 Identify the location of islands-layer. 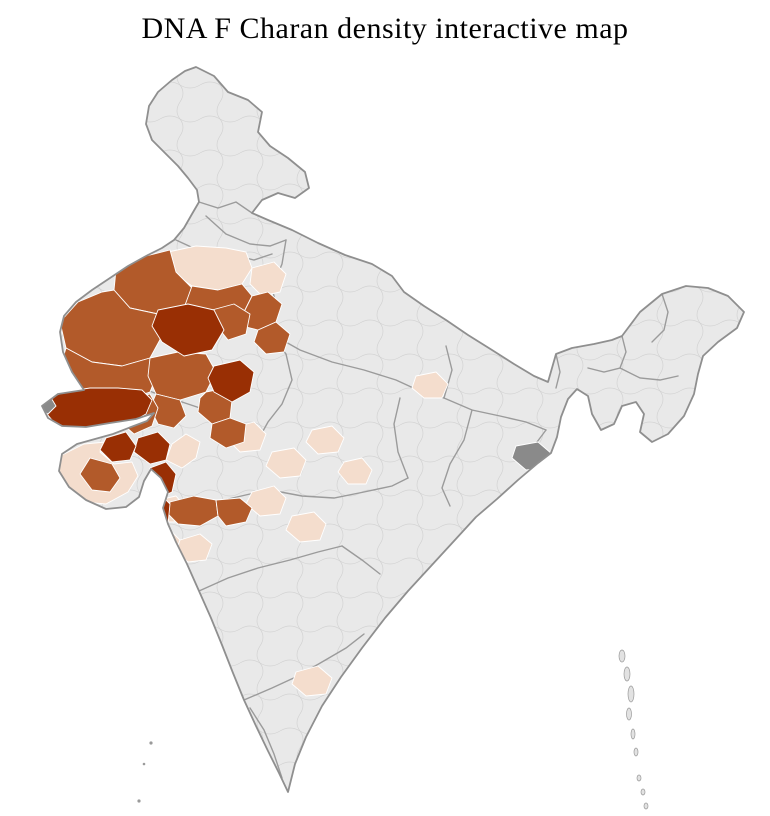
(393, 729).